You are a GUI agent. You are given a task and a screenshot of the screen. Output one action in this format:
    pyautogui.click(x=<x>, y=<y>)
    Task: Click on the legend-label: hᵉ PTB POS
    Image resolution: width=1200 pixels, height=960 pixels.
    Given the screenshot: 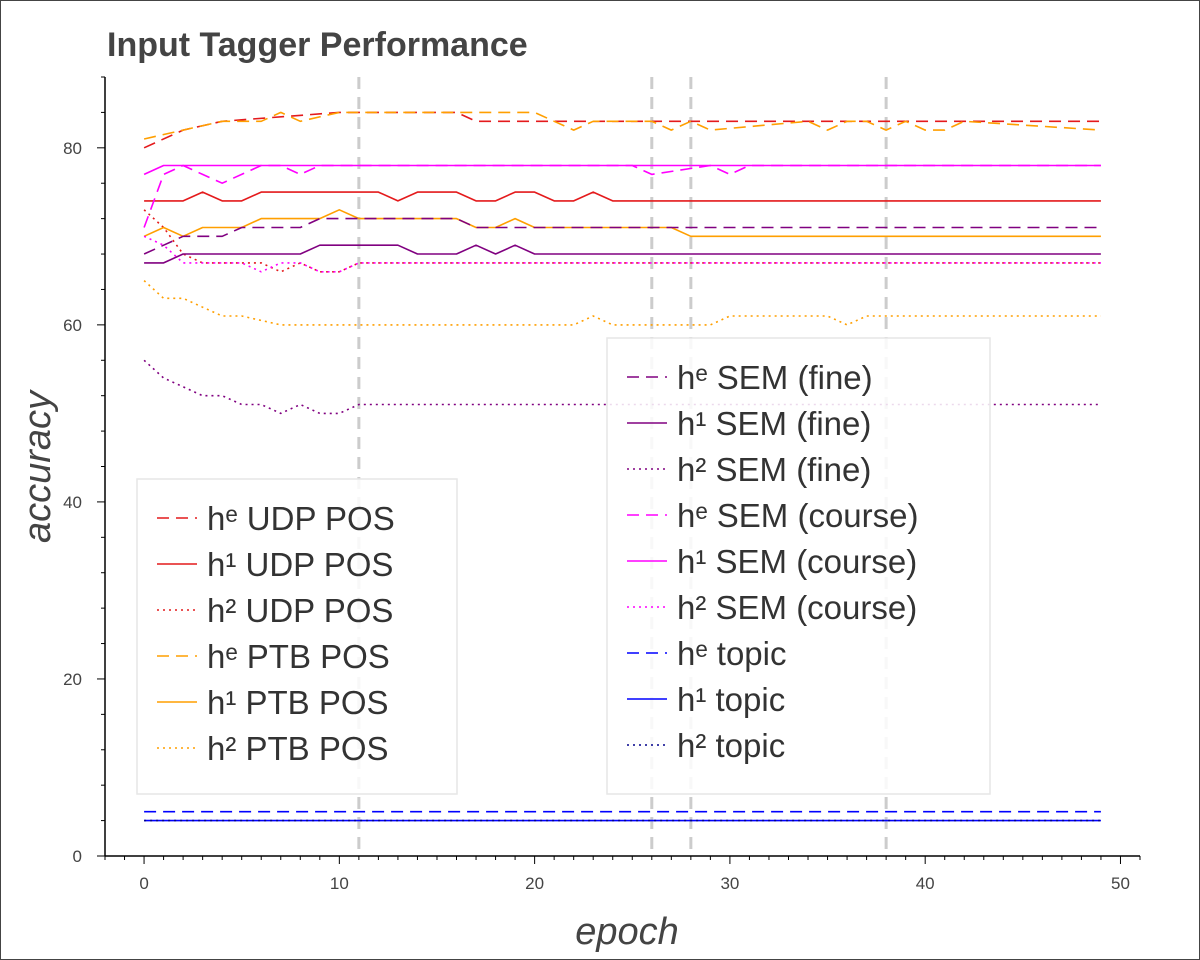 What is the action you would take?
    pyautogui.click(x=298, y=656)
    